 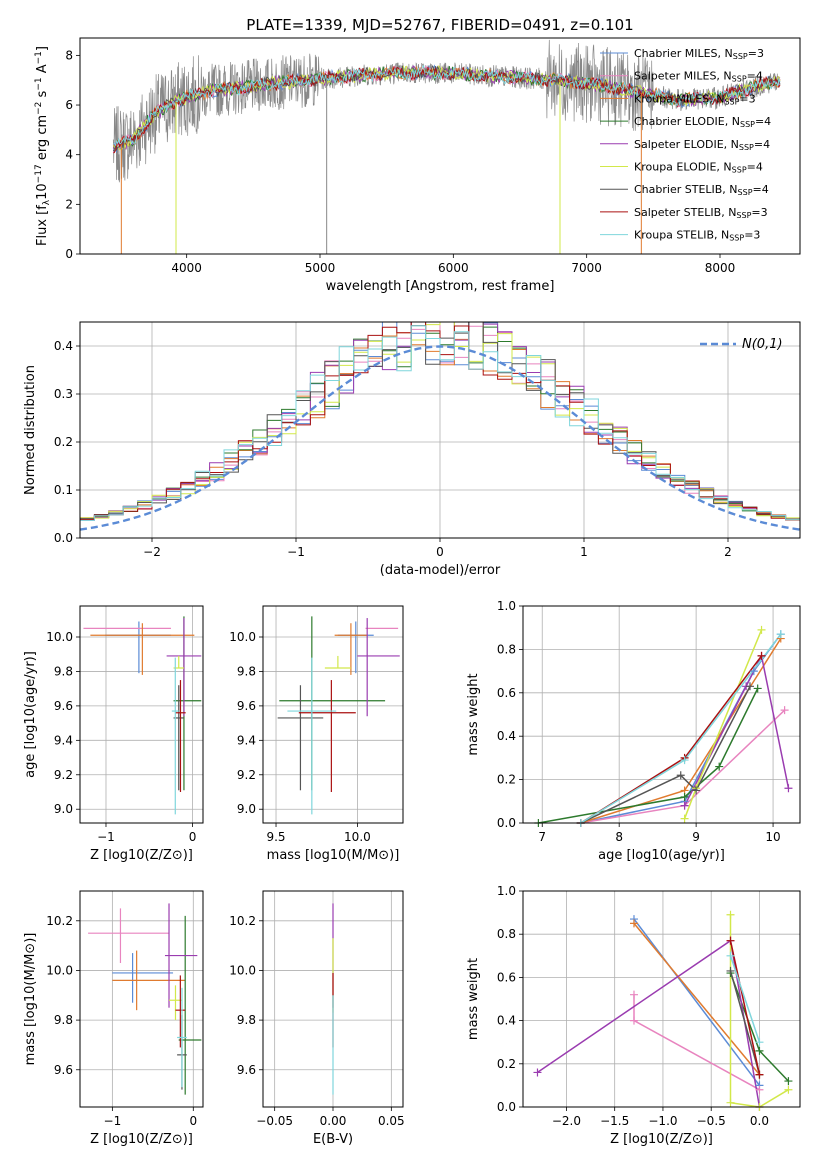 What do you see at coordinates (242, 921) in the screenshot?
I see `y-tick-label: 10.2` at bounding box center [242, 921].